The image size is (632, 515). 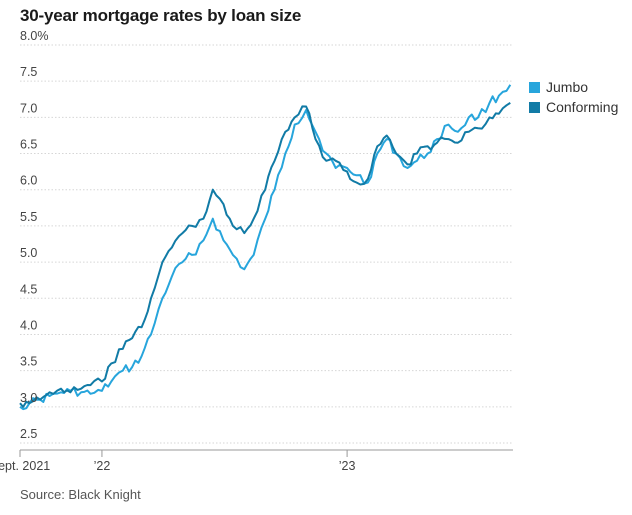 I want to click on y-tick-label: 7.0, so click(x=28, y=108).